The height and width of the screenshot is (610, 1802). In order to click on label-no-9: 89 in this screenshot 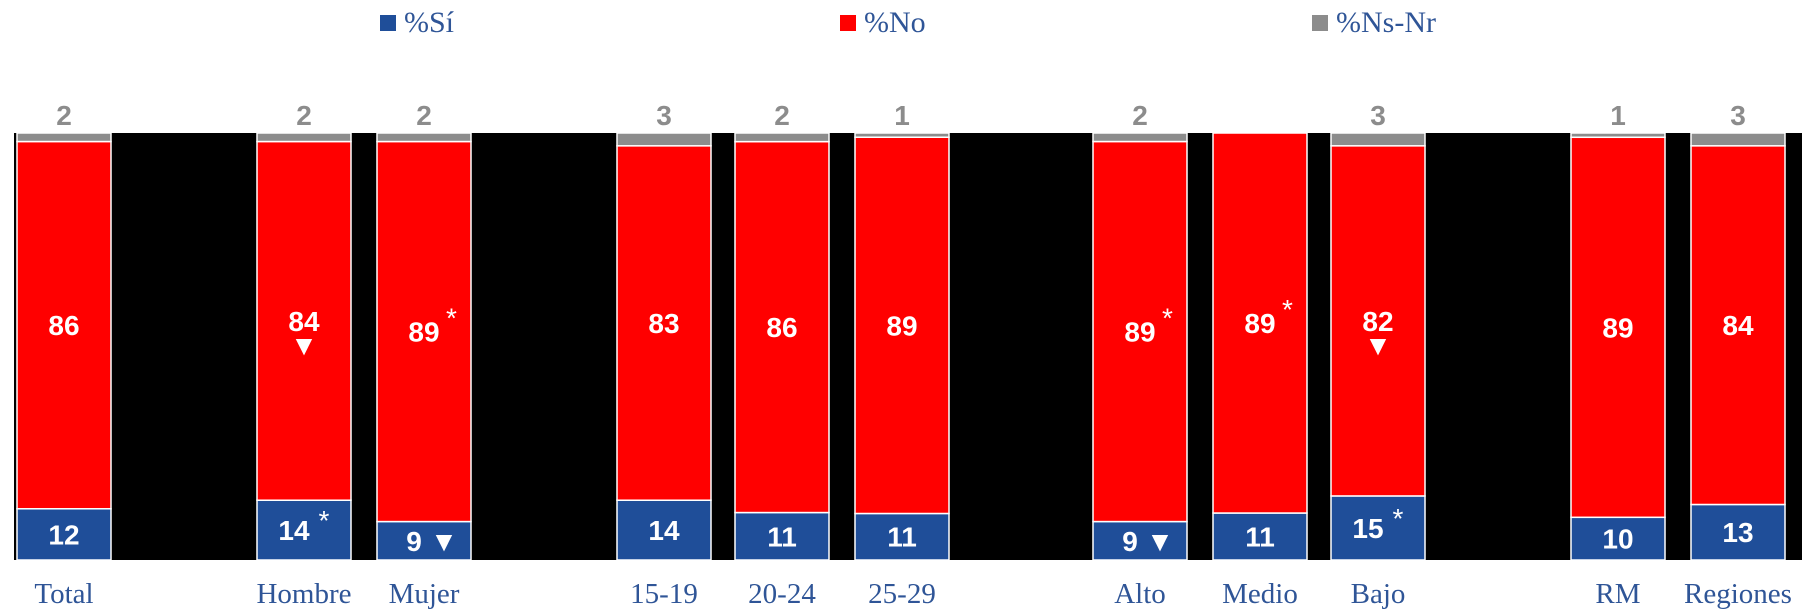, I will do `click(1617, 327)`.